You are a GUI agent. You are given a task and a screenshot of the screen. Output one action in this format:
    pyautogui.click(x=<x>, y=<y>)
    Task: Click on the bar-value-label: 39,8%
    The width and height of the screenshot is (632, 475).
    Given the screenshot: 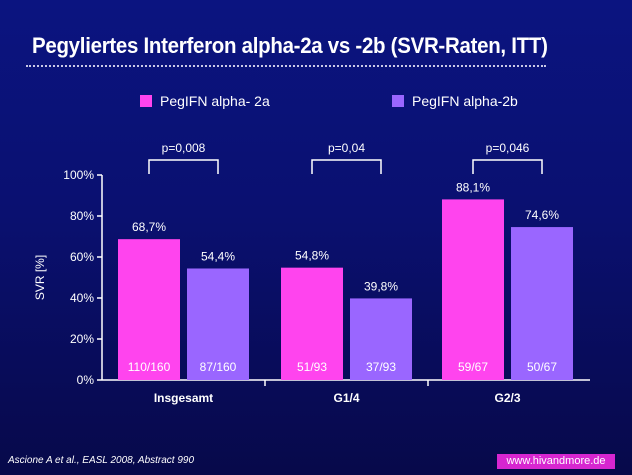 What is the action you would take?
    pyautogui.click(x=381, y=286)
    